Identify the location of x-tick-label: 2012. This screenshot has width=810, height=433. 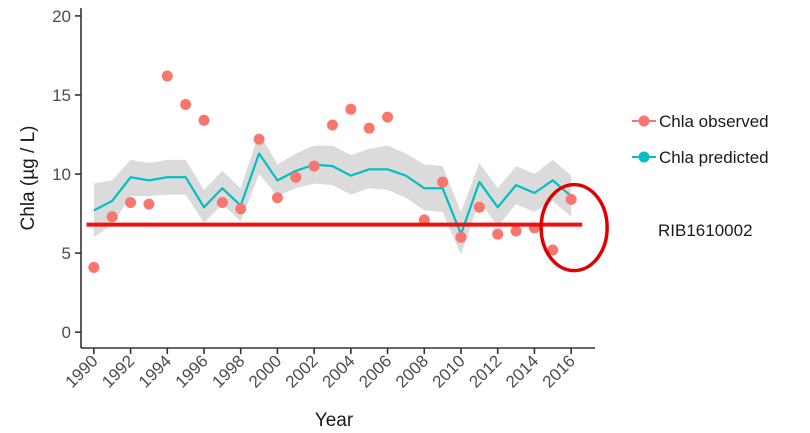
(485, 371).